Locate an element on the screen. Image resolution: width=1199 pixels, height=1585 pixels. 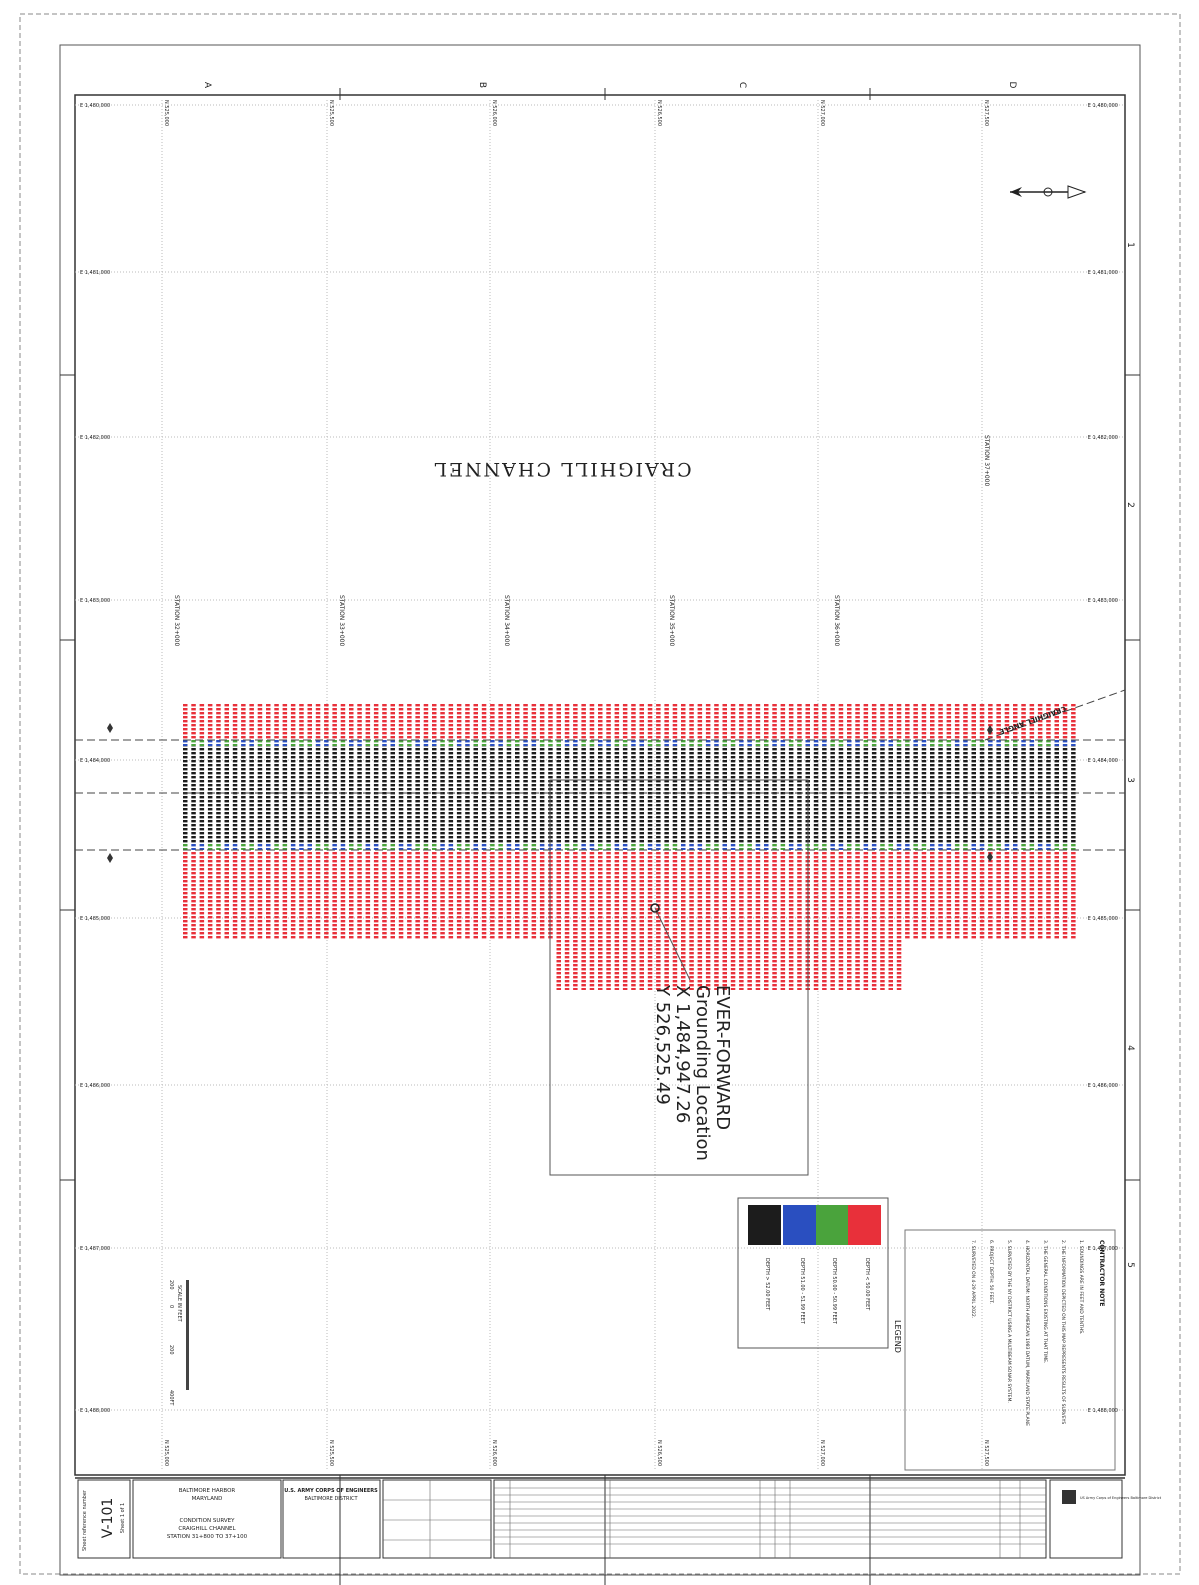
easting-label: E 1,487,000 is located at coordinates (95, 1249).